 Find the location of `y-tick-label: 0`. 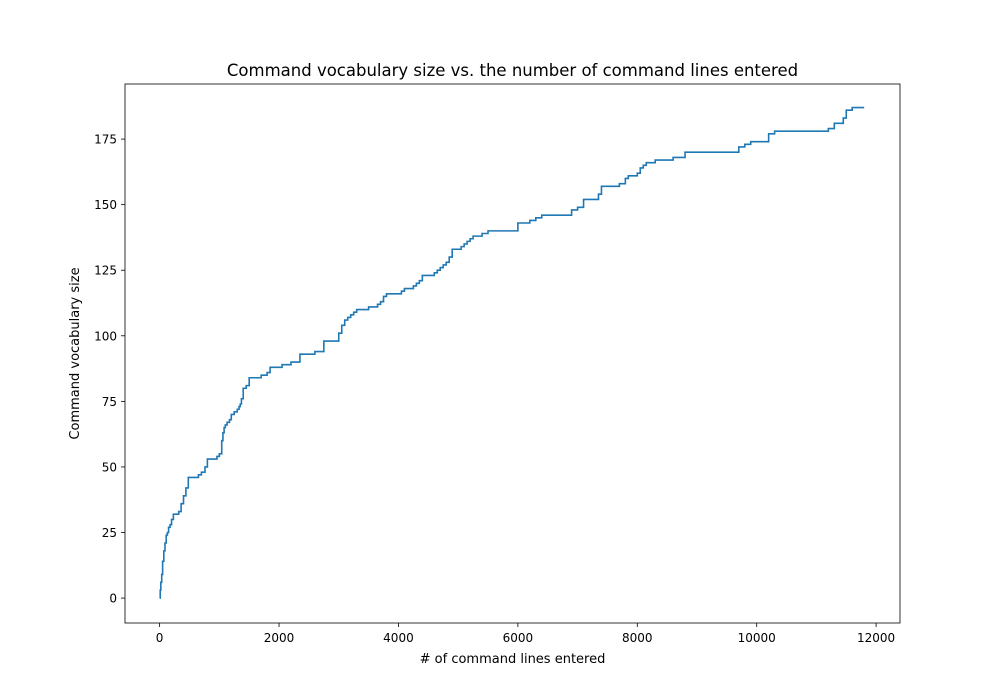

y-tick-label: 0 is located at coordinates (113, 599).